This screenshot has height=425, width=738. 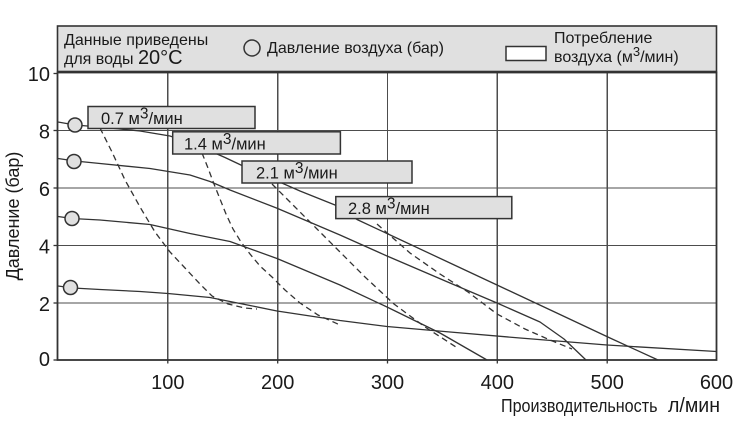 What do you see at coordinates (136, 40) in the screenshot?
I see `svg-text: Данные приведены` at bounding box center [136, 40].